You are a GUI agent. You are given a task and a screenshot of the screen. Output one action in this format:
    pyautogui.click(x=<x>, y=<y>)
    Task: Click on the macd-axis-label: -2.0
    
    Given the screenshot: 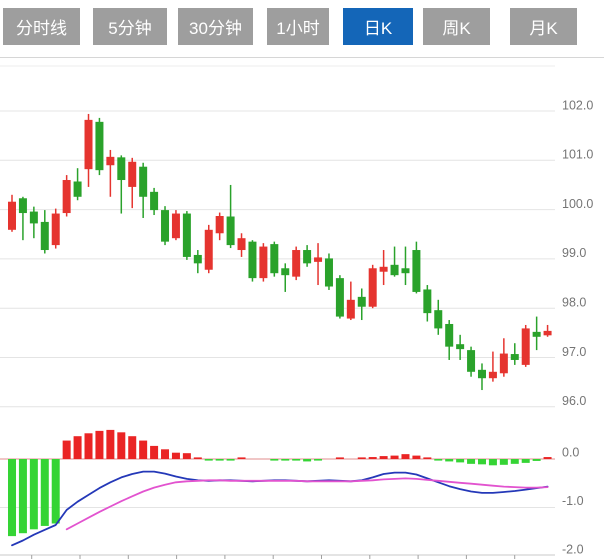 What is the action you would take?
    pyautogui.click(x=573, y=549)
    